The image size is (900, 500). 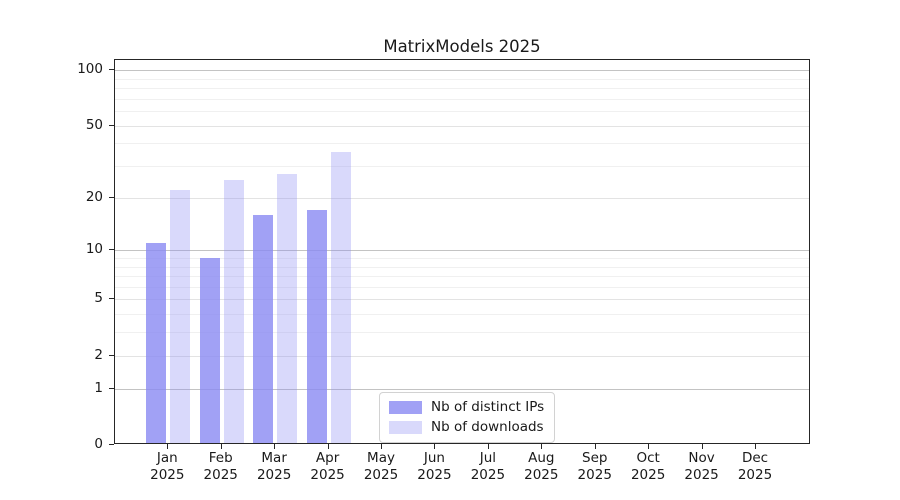 What do you see at coordinates (167, 458) in the screenshot?
I see `x-label-month: Jan` at bounding box center [167, 458].